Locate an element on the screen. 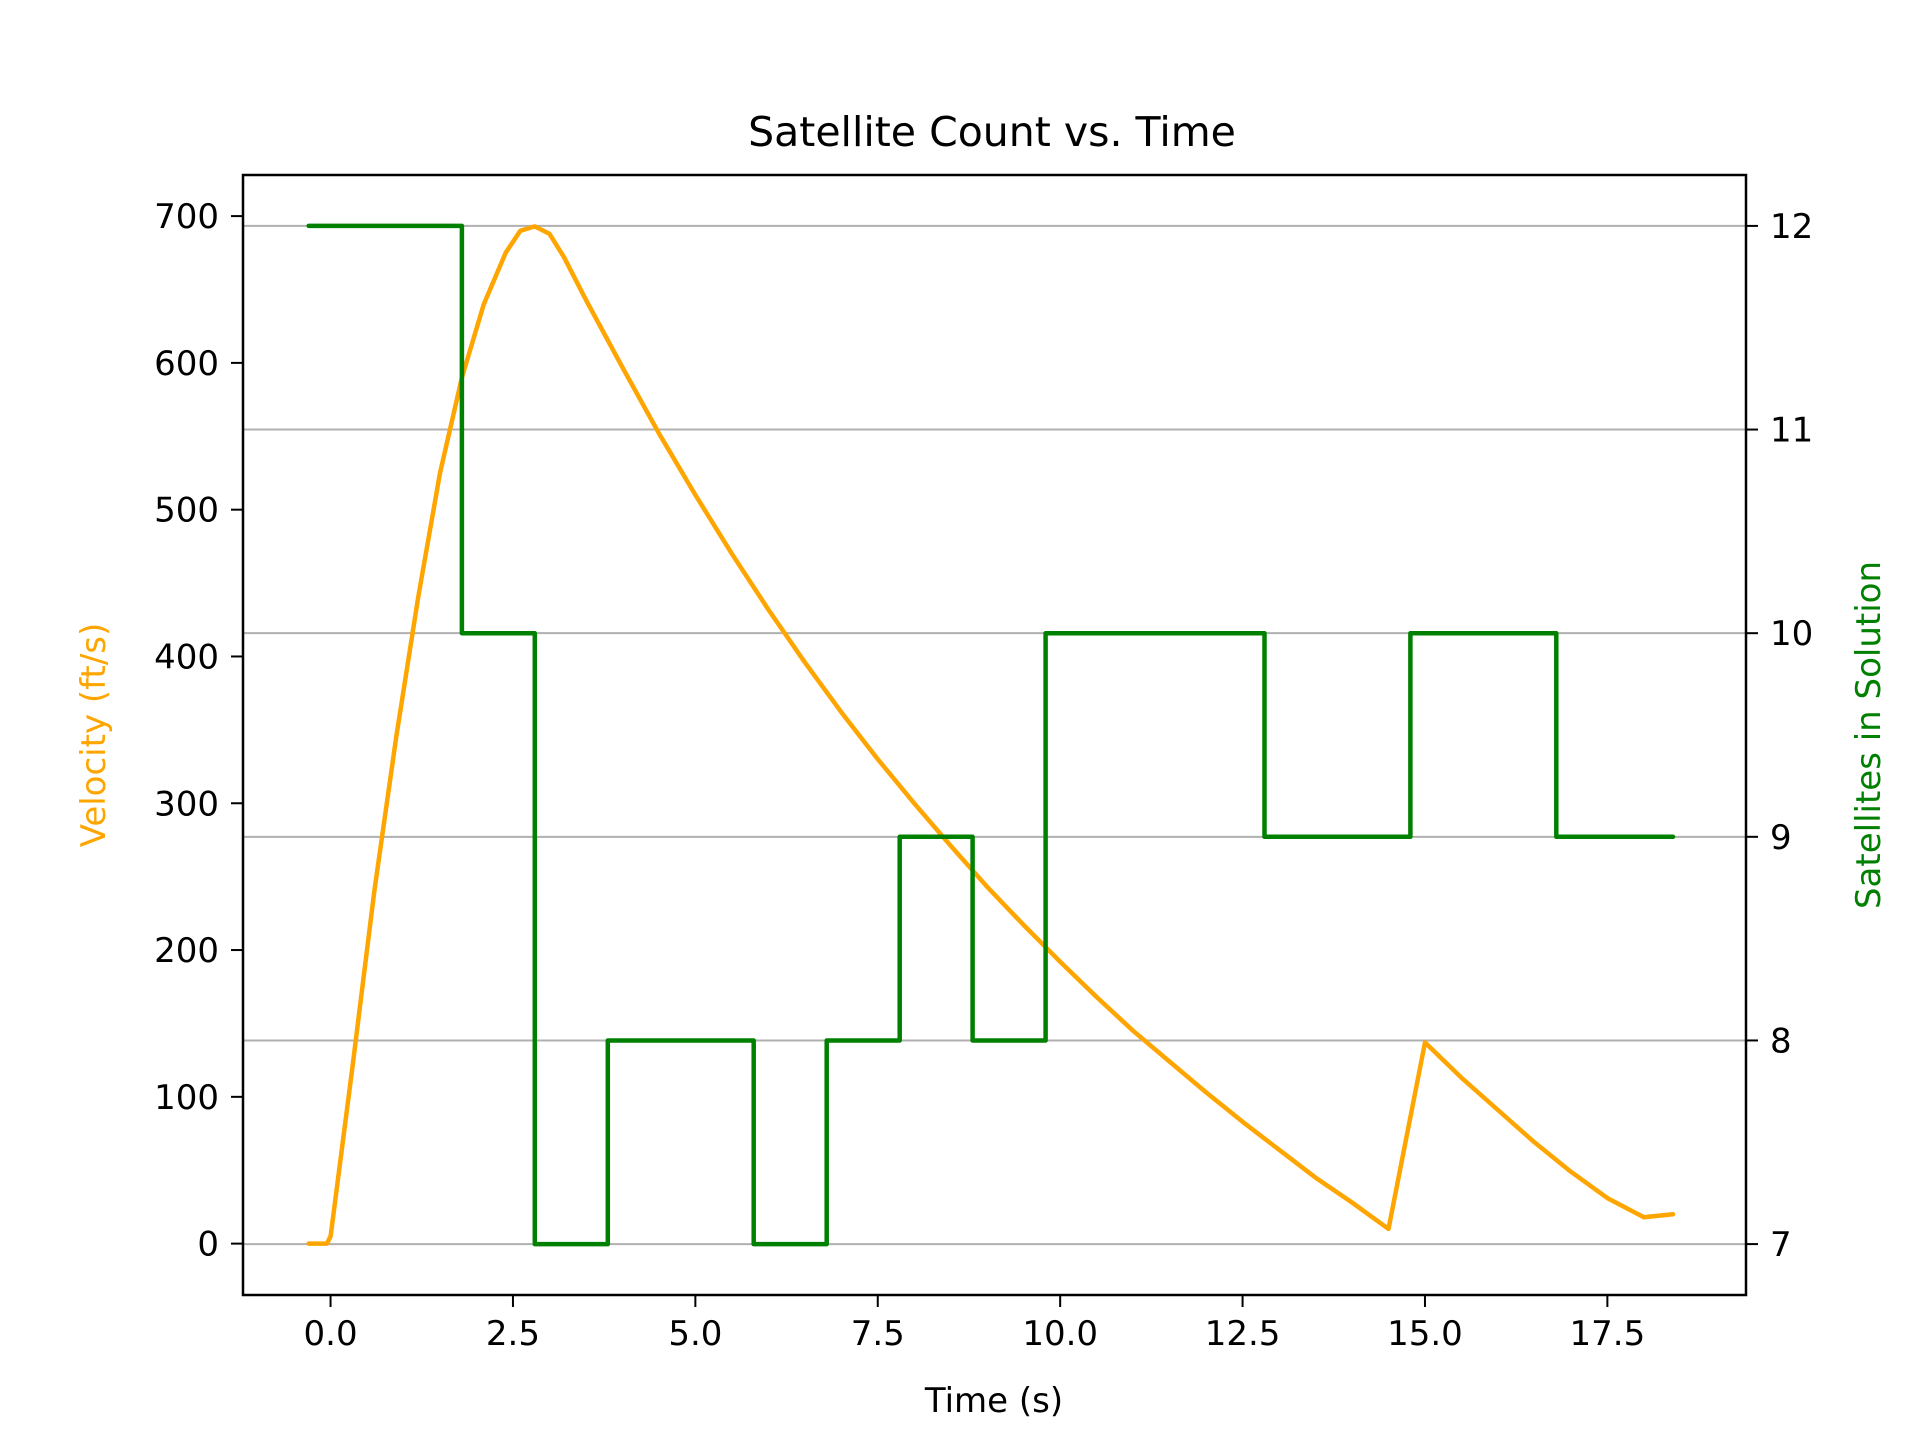 The width and height of the screenshot is (1920, 1440). x-tick-label: 17.5 is located at coordinates (1608, 1334).